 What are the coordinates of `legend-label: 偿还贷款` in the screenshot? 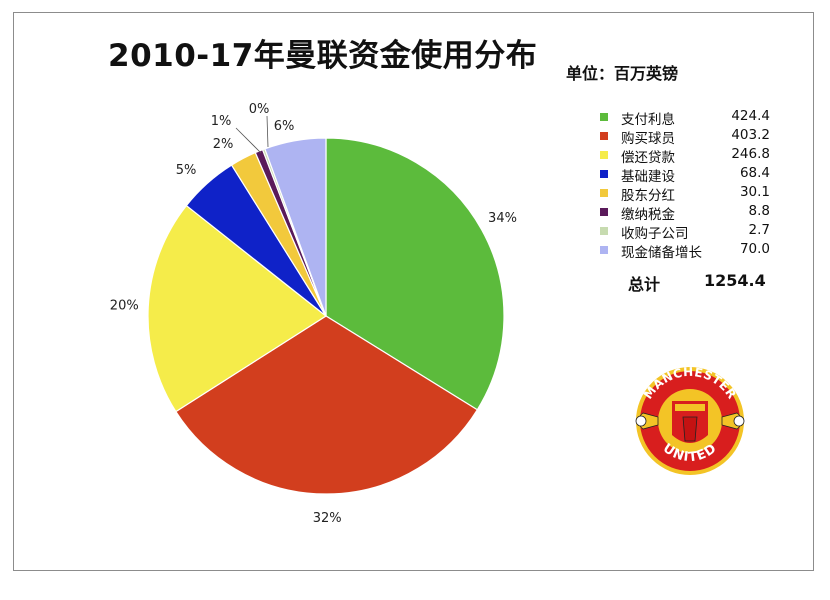 It's located at (648, 158).